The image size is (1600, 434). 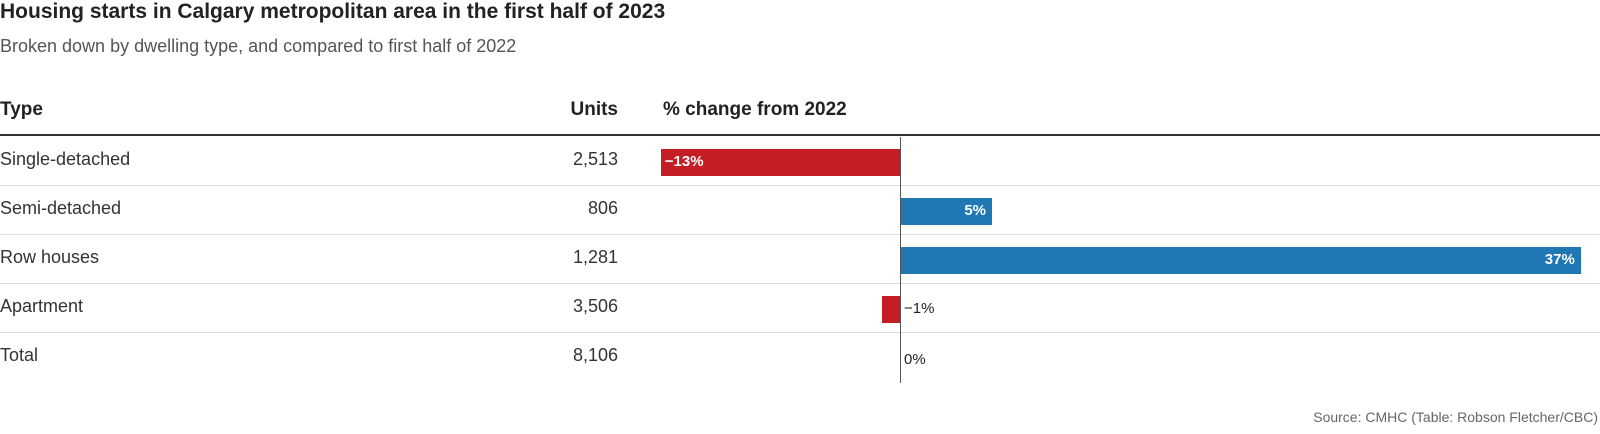 What do you see at coordinates (595, 306) in the screenshot?
I see `row-units-value: 3,506` at bounding box center [595, 306].